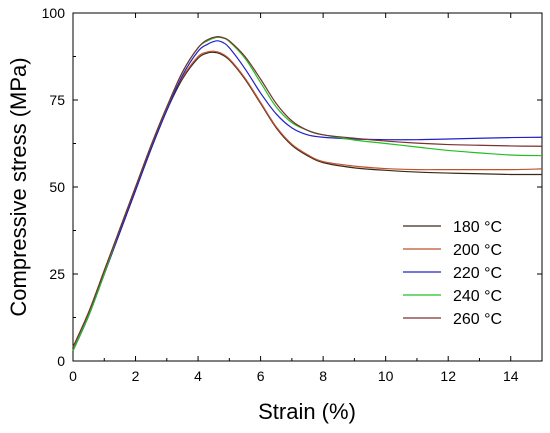 This screenshot has height=433, width=550. I want to click on x-tick-label: 14, so click(511, 376).